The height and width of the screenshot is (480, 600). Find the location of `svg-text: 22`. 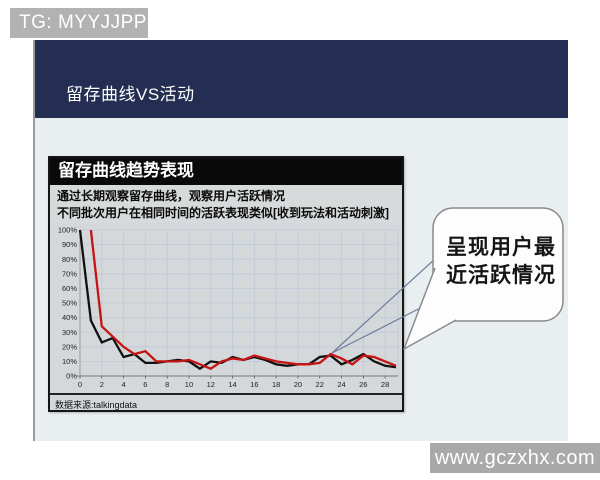

svg-text: 22 is located at coordinates (320, 384).